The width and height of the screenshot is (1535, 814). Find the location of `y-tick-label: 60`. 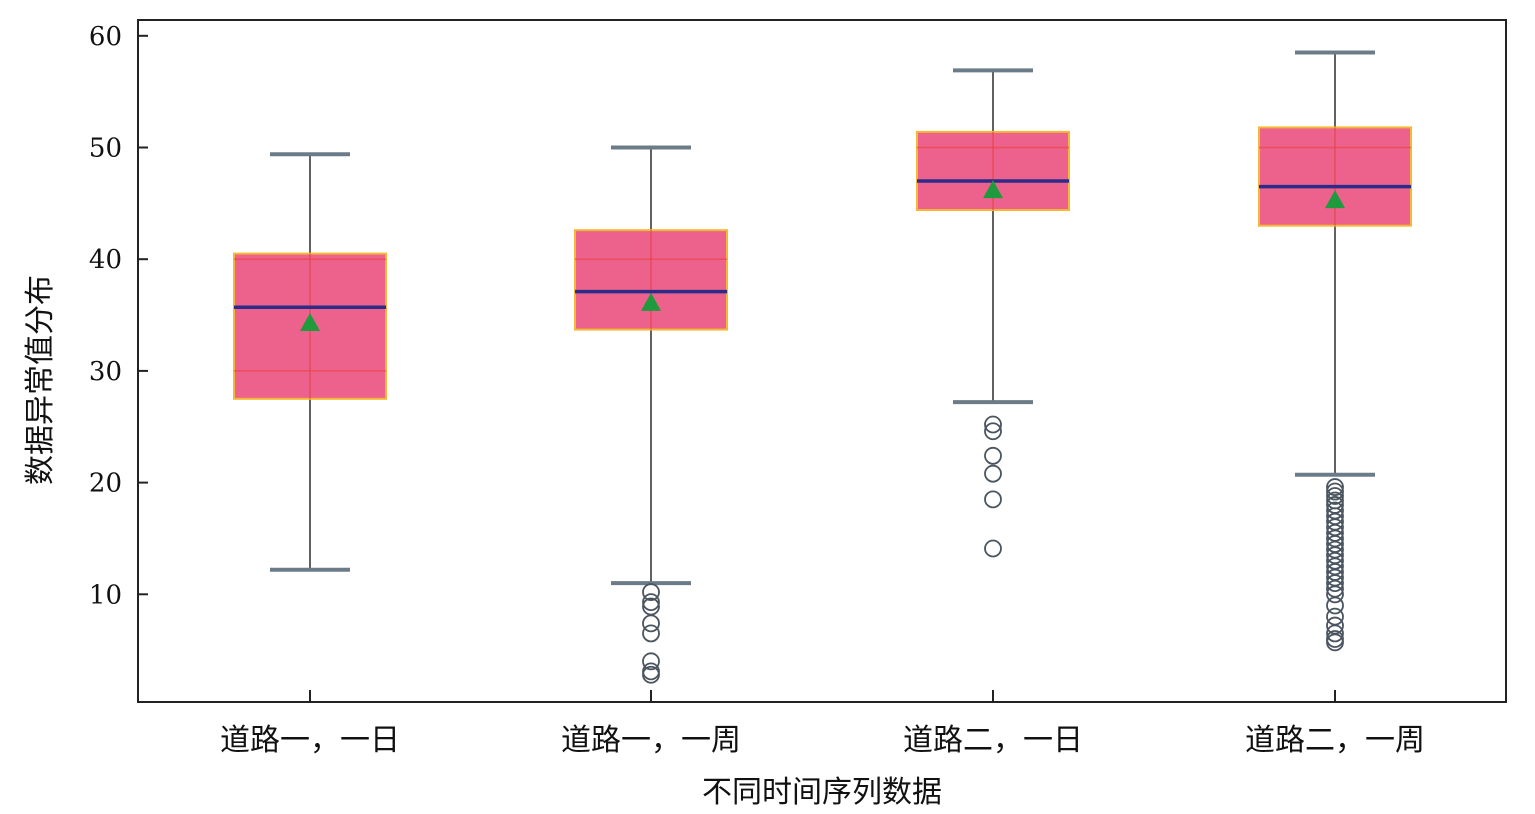

y-tick-label: 60 is located at coordinates (105, 37).